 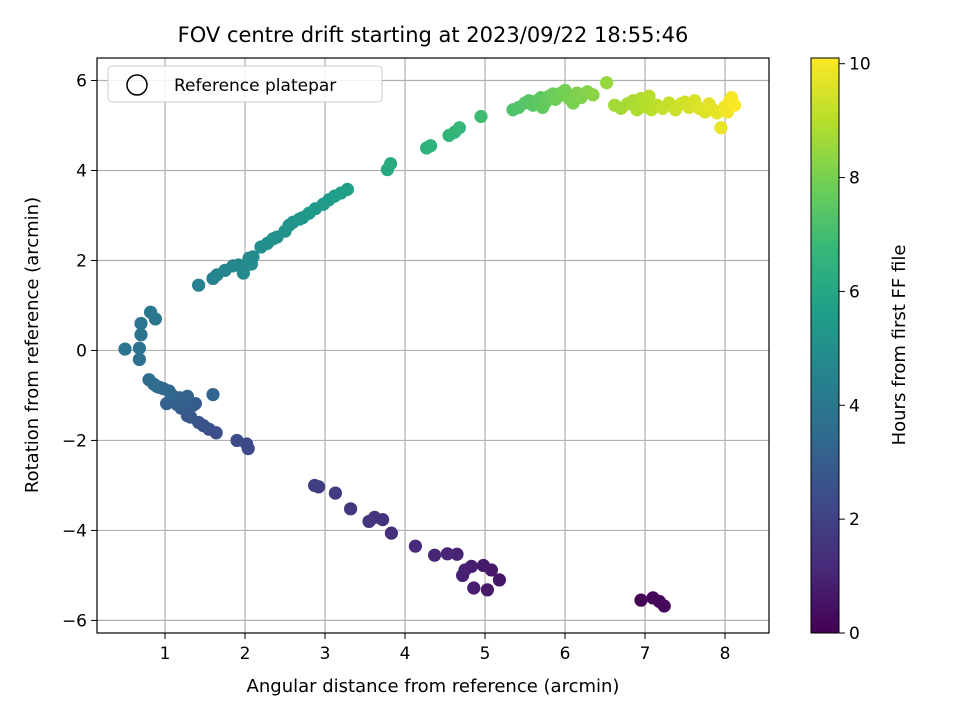 What do you see at coordinates (81, 261) in the screenshot?
I see `y-tick-label: 2` at bounding box center [81, 261].